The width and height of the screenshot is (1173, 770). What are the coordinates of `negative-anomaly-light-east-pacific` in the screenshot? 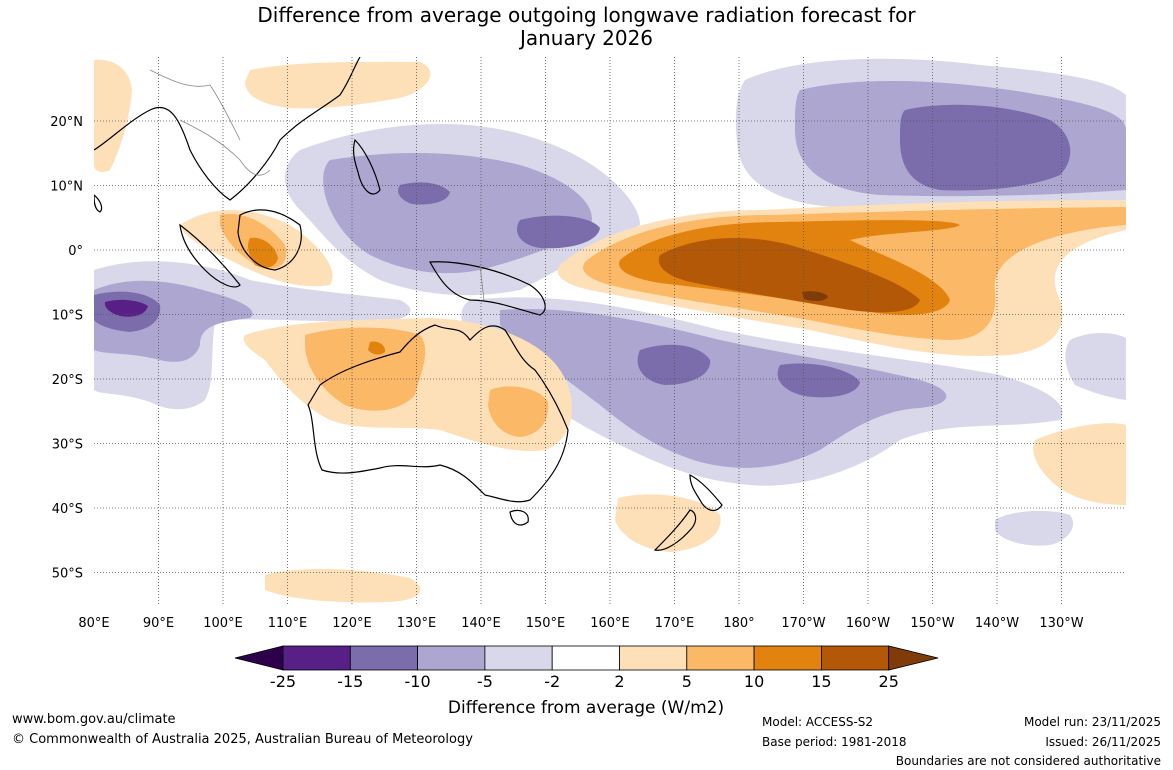 It's located at (1095, 366).